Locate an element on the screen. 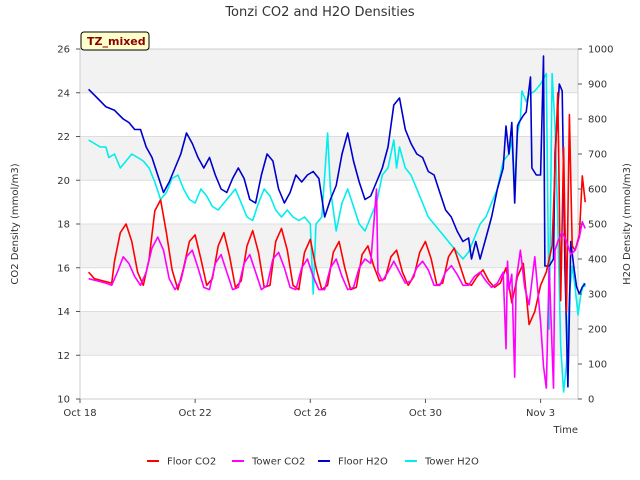 The height and width of the screenshot is (480, 640). left-tick-label: 10 is located at coordinates (63, 400).